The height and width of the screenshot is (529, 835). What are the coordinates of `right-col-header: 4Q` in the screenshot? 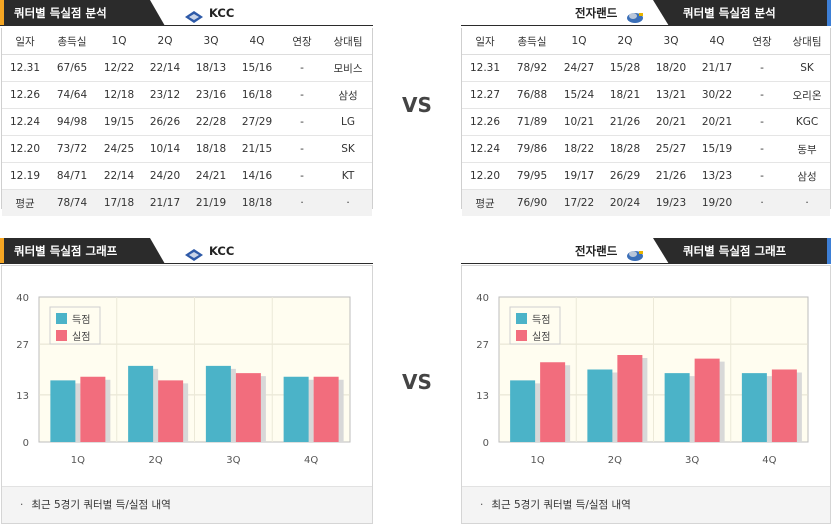 It's located at (717, 41).